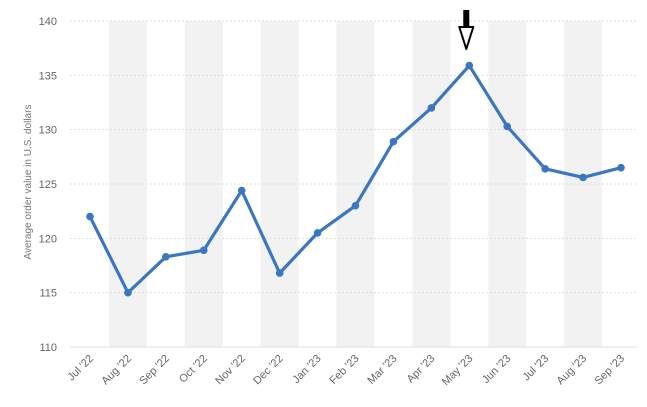 The width and height of the screenshot is (647, 407). I want to click on x-tick-label: Mar '23, so click(382, 370).